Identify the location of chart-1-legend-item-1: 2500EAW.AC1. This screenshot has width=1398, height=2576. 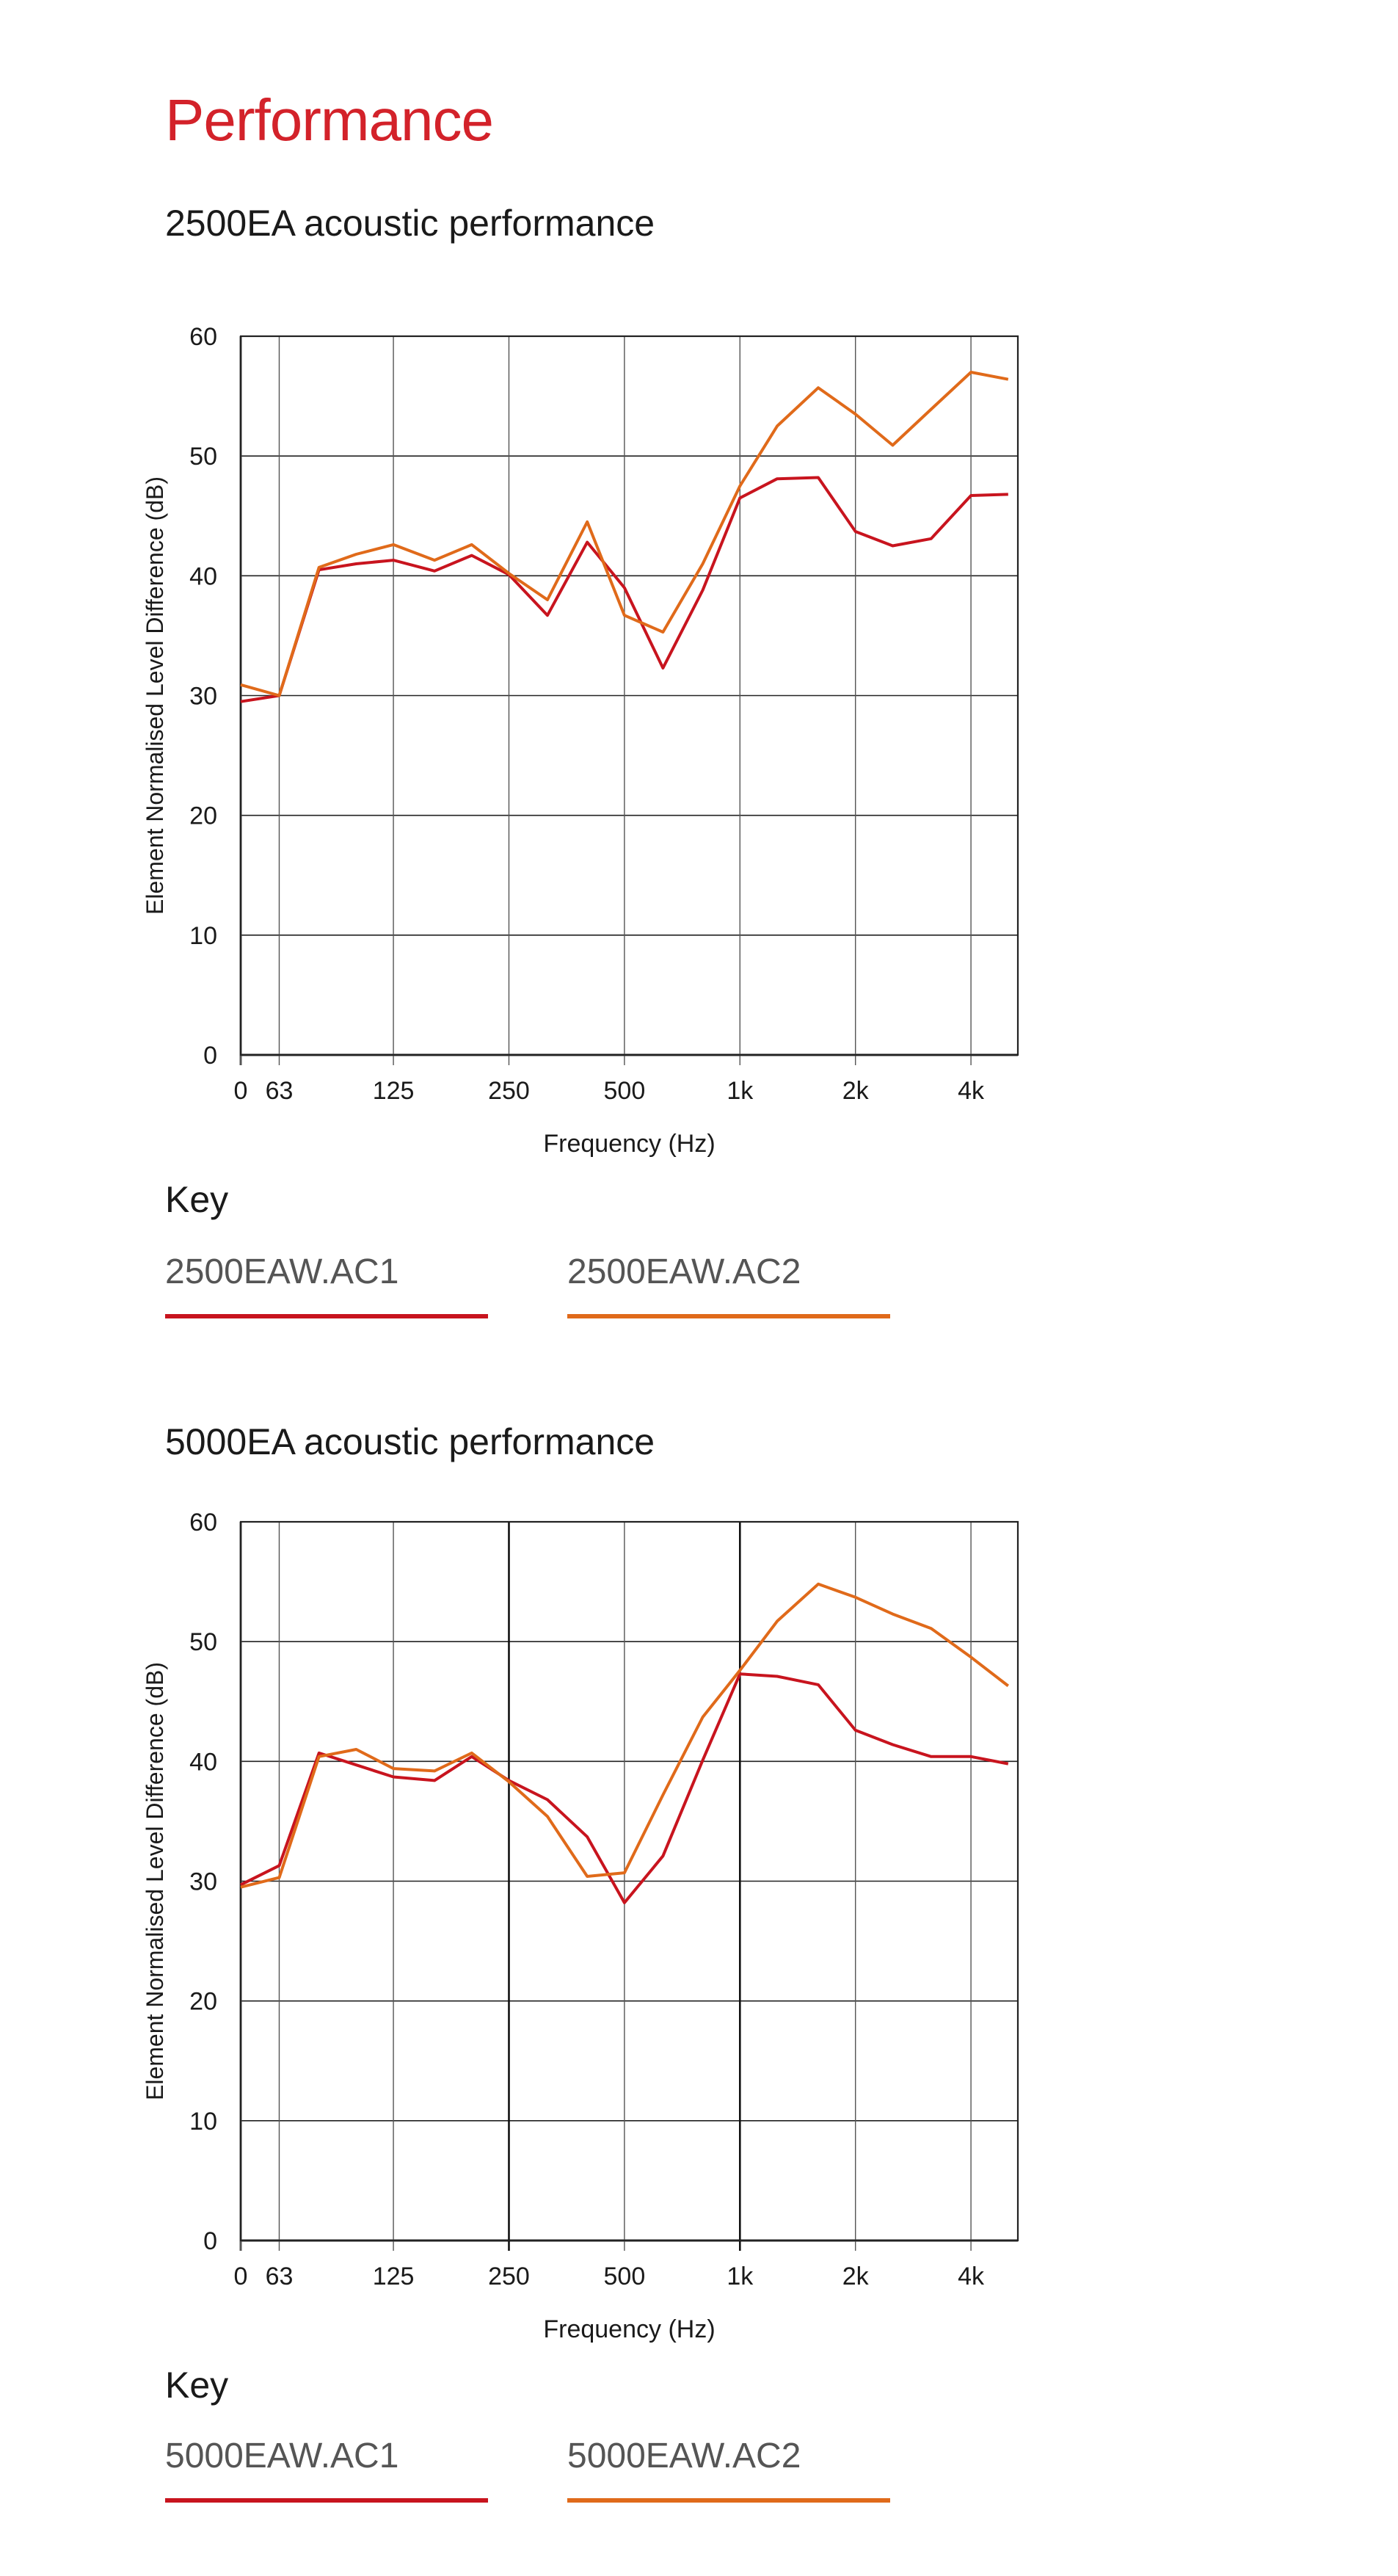
(326, 1285).